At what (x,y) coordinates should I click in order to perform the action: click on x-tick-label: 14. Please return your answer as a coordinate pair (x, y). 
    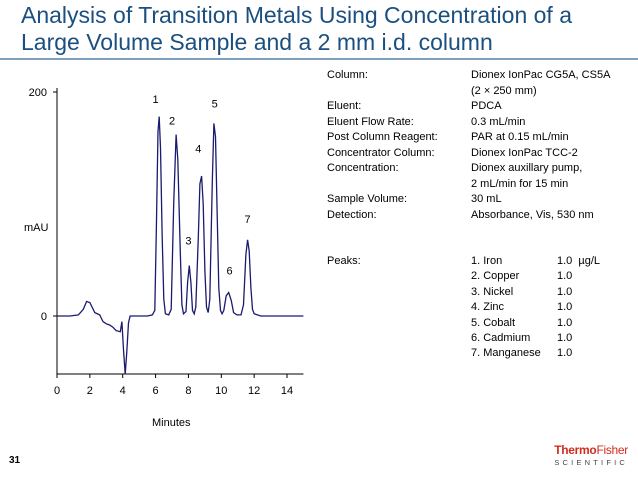
    Looking at the image, I should click on (287, 391).